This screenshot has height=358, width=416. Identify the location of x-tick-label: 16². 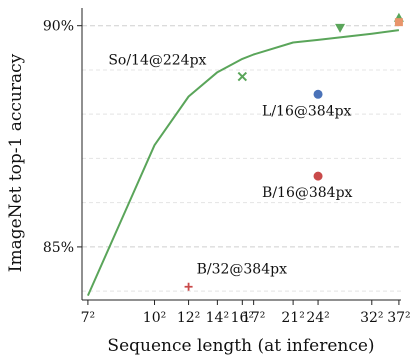
(242, 318).